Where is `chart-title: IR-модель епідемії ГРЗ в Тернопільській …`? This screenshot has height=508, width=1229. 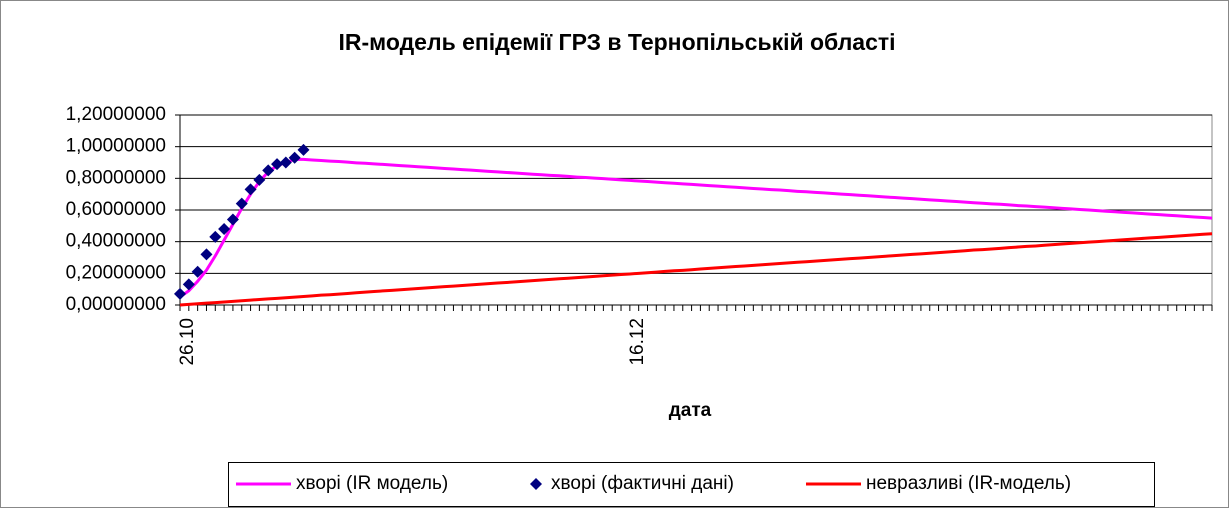
chart-title: IR-модель епідемії ГРЗ в Тернопільській … is located at coordinates (616, 42).